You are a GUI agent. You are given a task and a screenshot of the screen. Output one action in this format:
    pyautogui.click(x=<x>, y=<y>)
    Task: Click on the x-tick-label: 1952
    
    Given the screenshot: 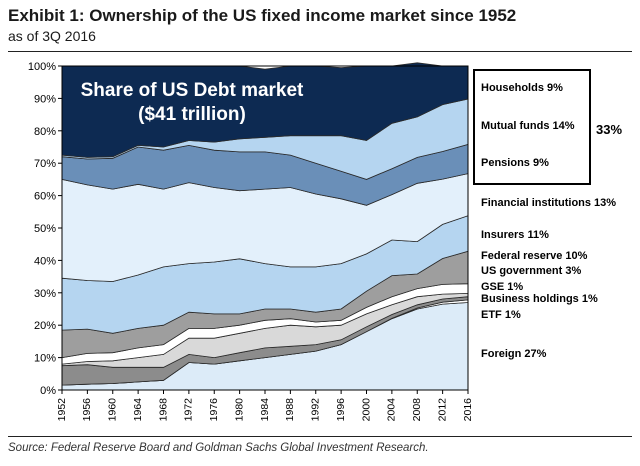 What is the action you would take?
    pyautogui.click(x=62, y=410)
    